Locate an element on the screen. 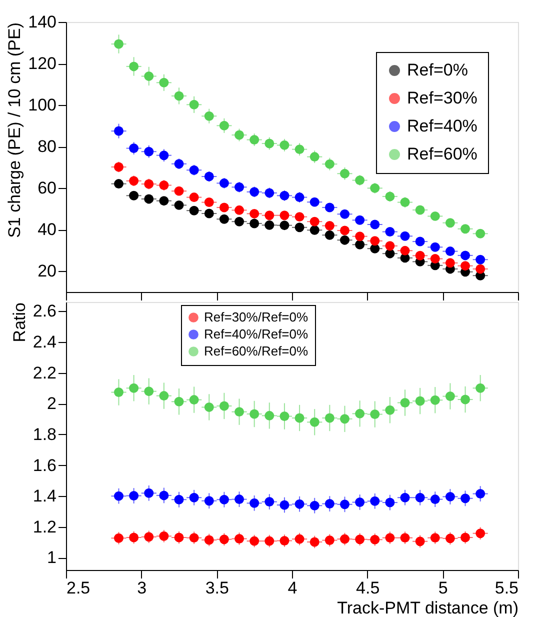  x-tick-label: 5.5 is located at coordinates (506, 588).